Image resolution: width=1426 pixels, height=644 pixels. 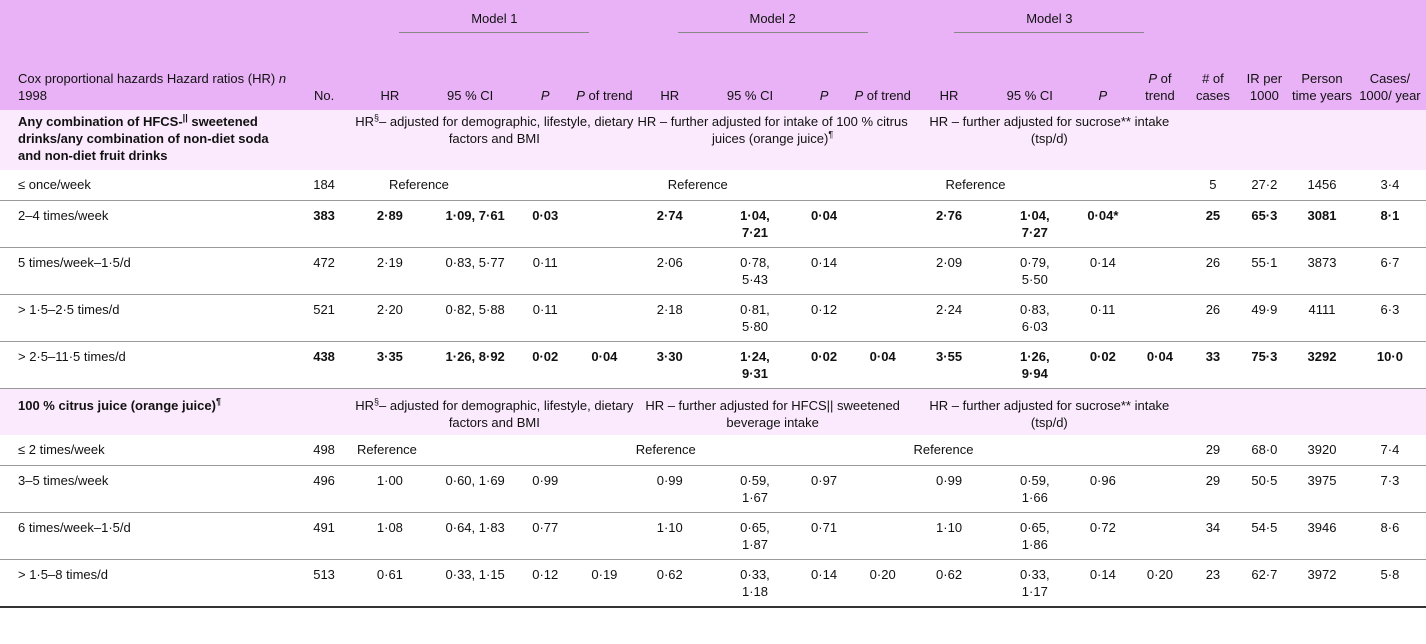 I want to click on m1-ci-cell: 1·09, 7·61, so click(x=470, y=224).